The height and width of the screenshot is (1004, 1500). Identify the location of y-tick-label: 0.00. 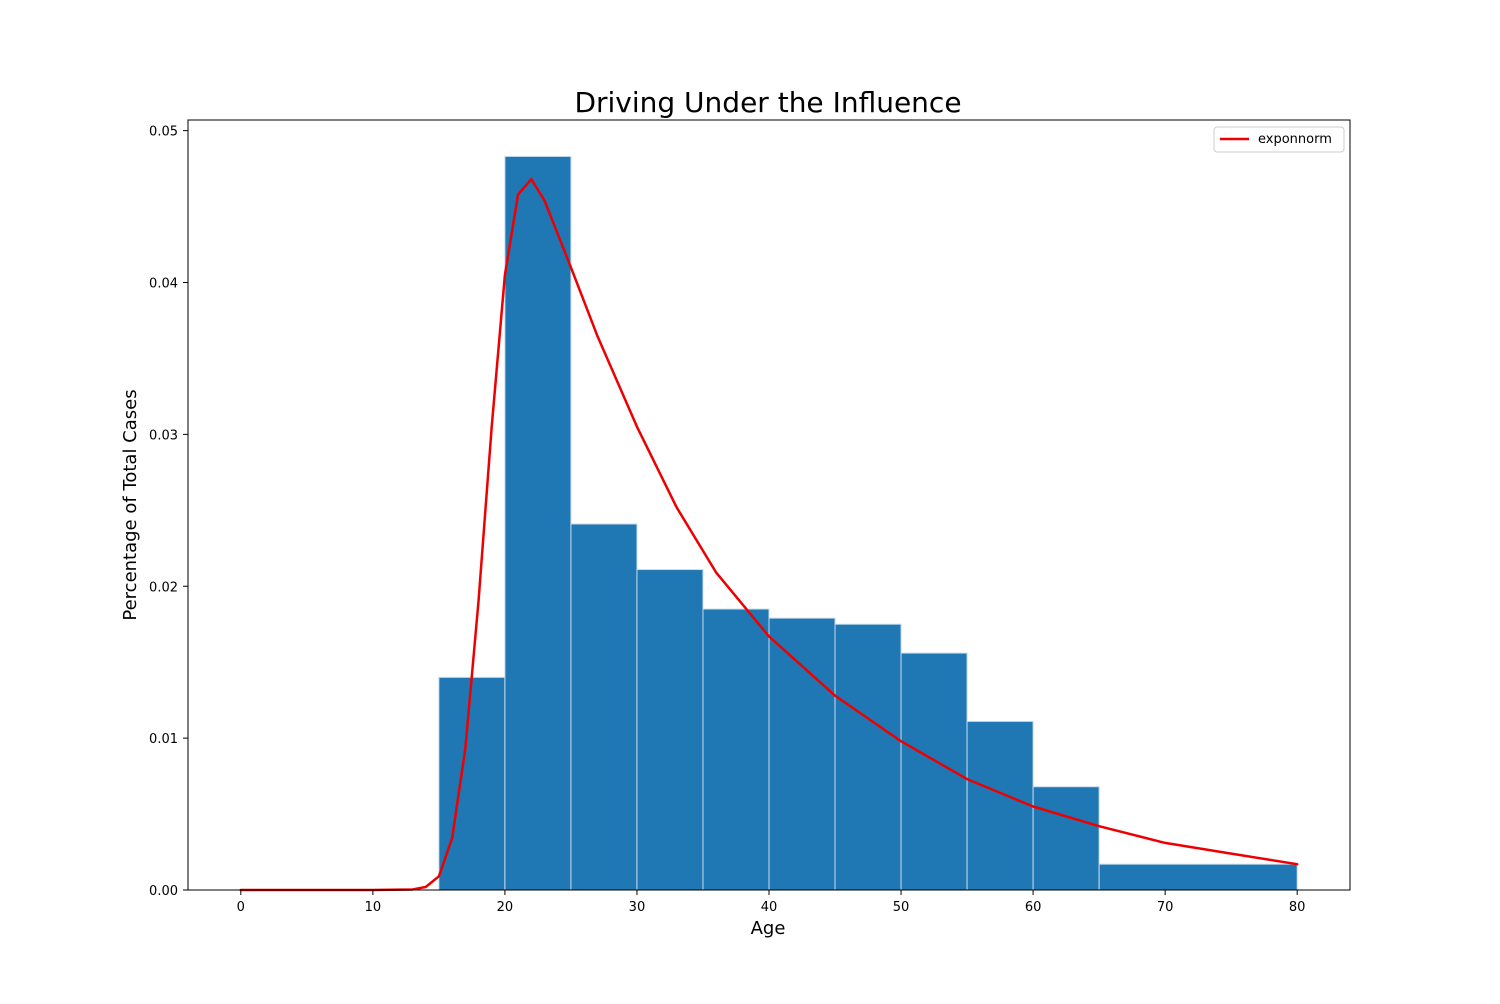
(163, 891).